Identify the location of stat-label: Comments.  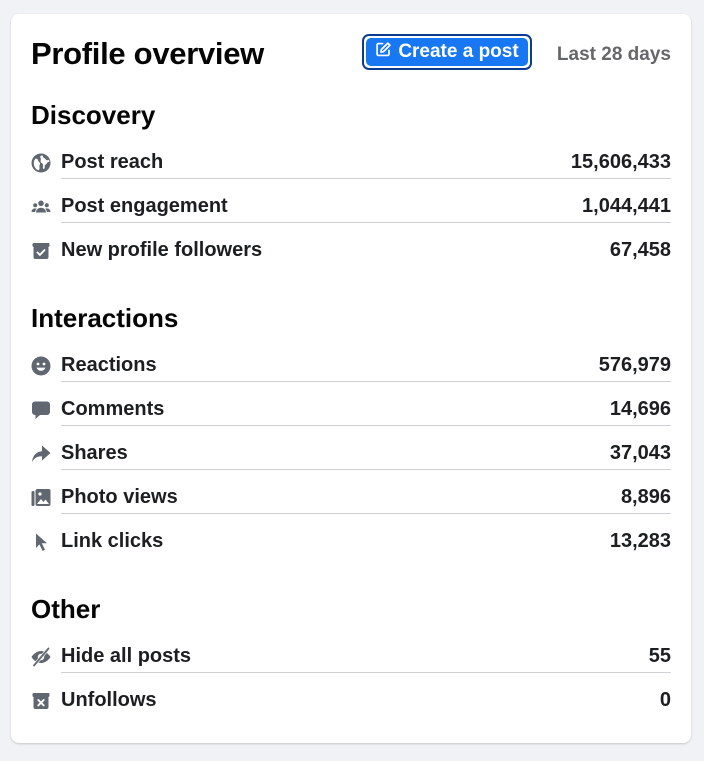
(113, 409).